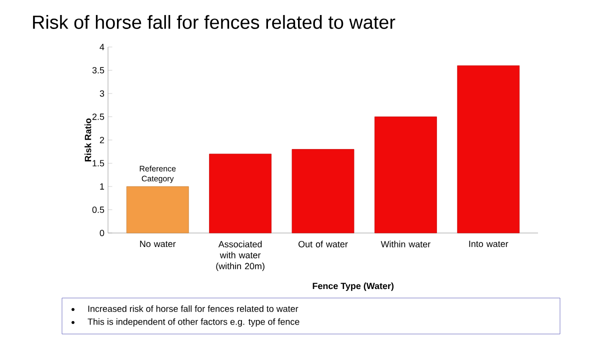  What do you see at coordinates (102, 93) in the screenshot?
I see `y-tick-label: 3` at bounding box center [102, 93].